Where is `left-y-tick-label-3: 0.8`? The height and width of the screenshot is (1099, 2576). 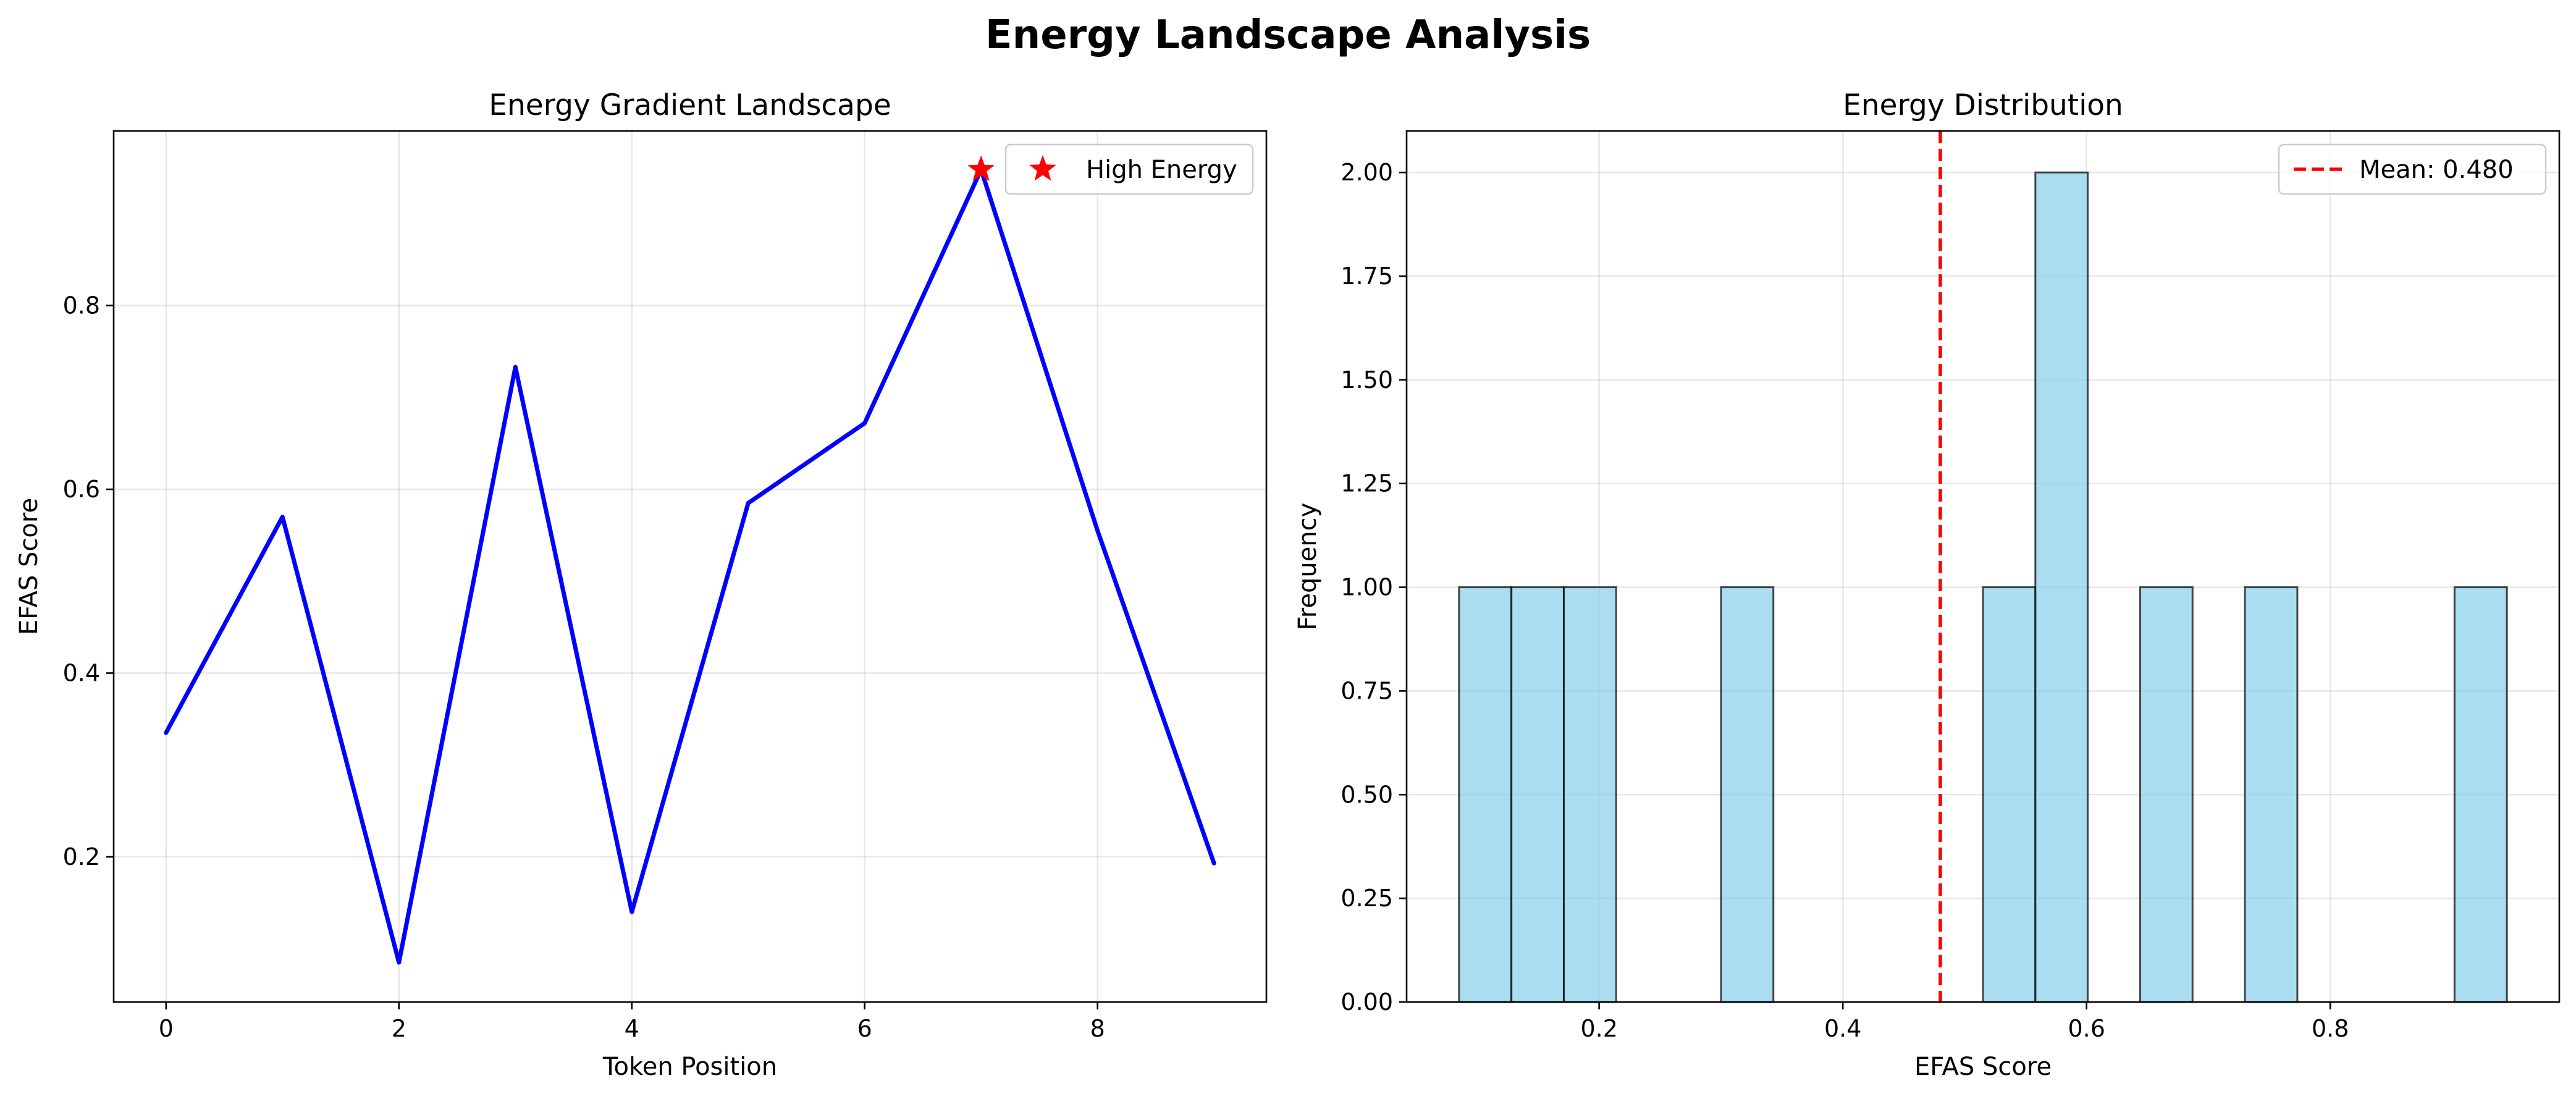 left-y-tick-label-3: 0.8 is located at coordinates (81, 305).